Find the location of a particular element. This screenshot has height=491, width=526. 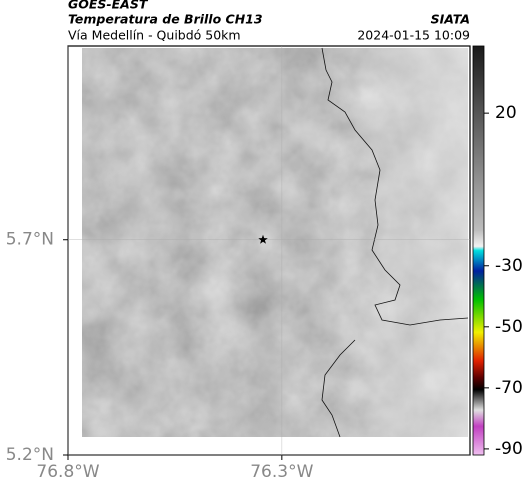

colorbar is located at coordinates (478, 250).